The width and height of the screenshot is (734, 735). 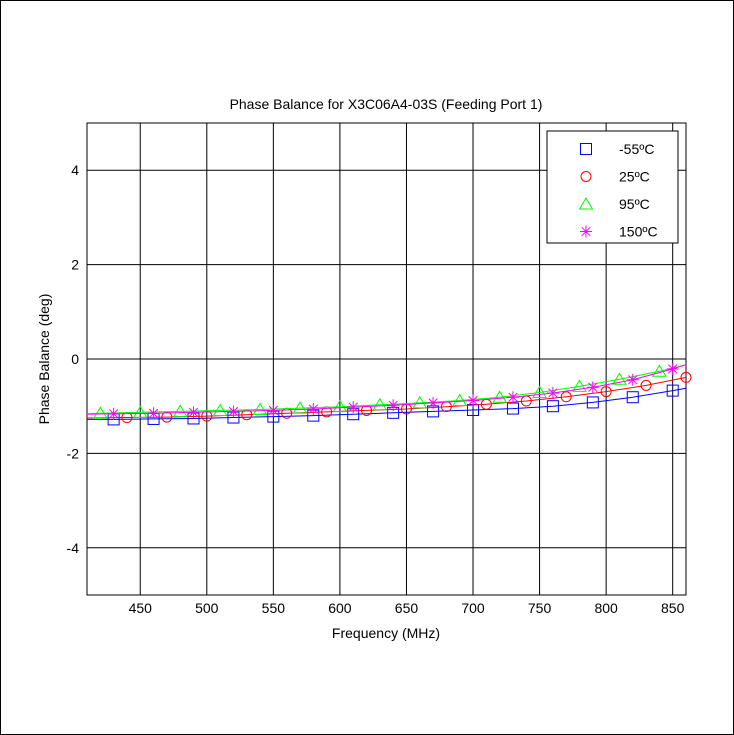 I want to click on legend-marker-asterisk, so click(x=586, y=231).